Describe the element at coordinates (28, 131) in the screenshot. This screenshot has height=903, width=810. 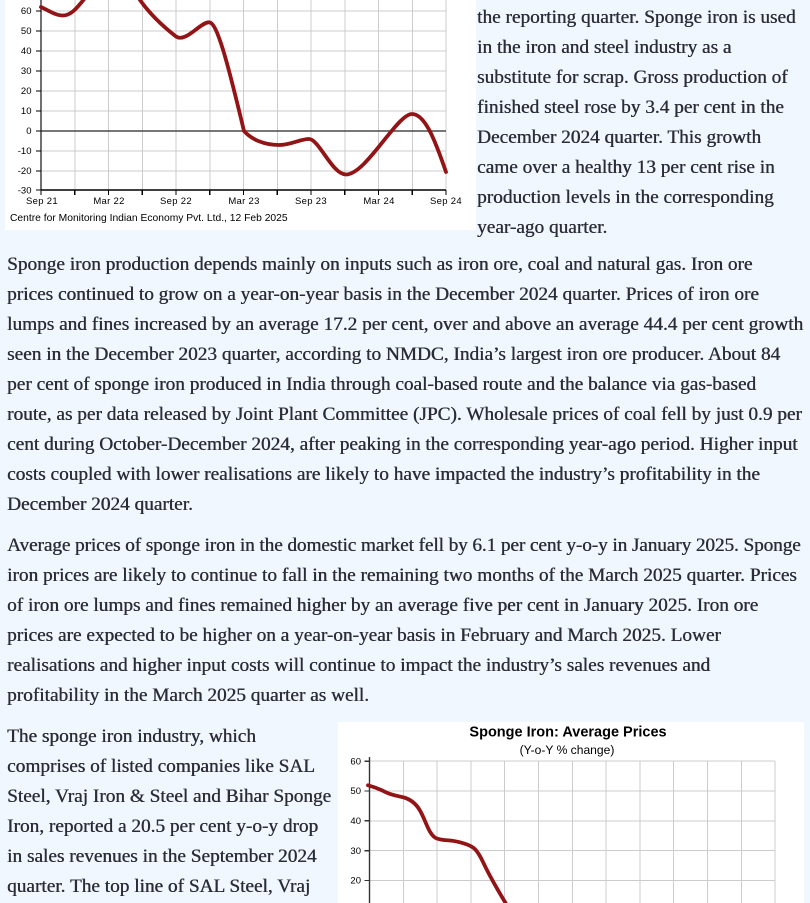
I see `svg-text: 0` at that location.